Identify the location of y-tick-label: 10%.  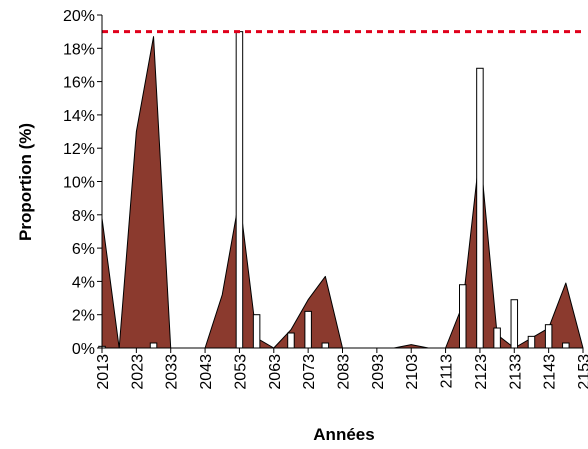
(79, 183).